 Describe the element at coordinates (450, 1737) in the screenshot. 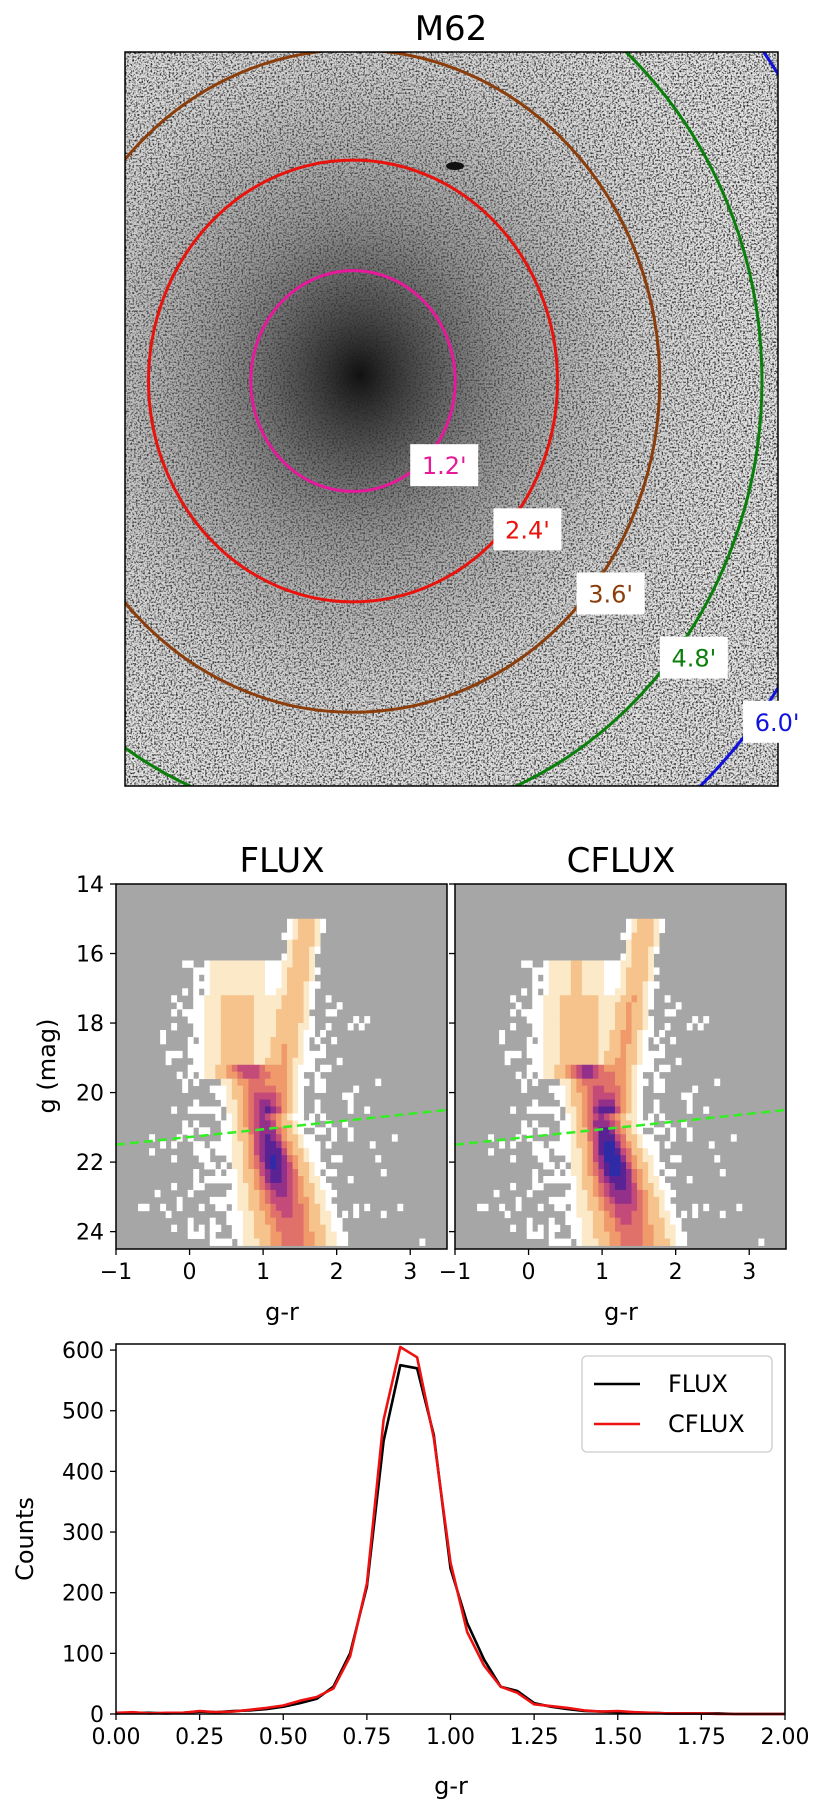

I see `hist-xtick-label: 1.00` at that location.